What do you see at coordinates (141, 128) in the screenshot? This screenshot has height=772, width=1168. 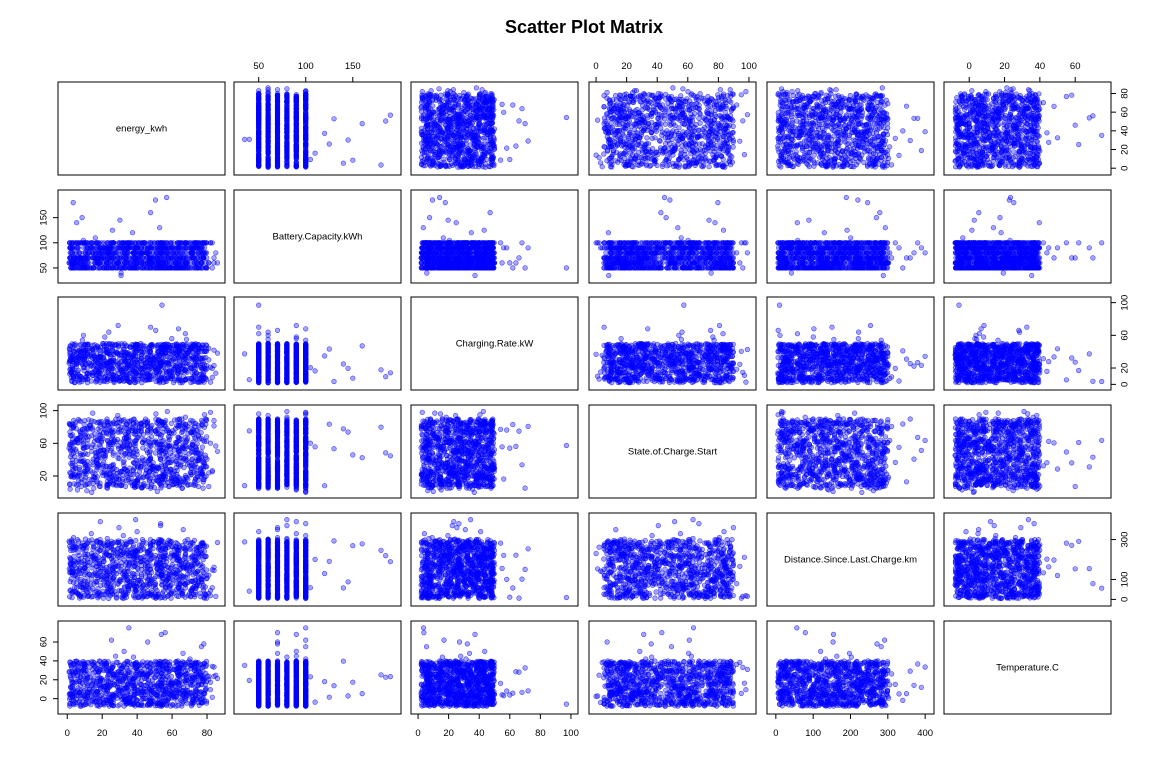 I see `diagonal-panel-energy_kwh: energy_kwh` at bounding box center [141, 128].